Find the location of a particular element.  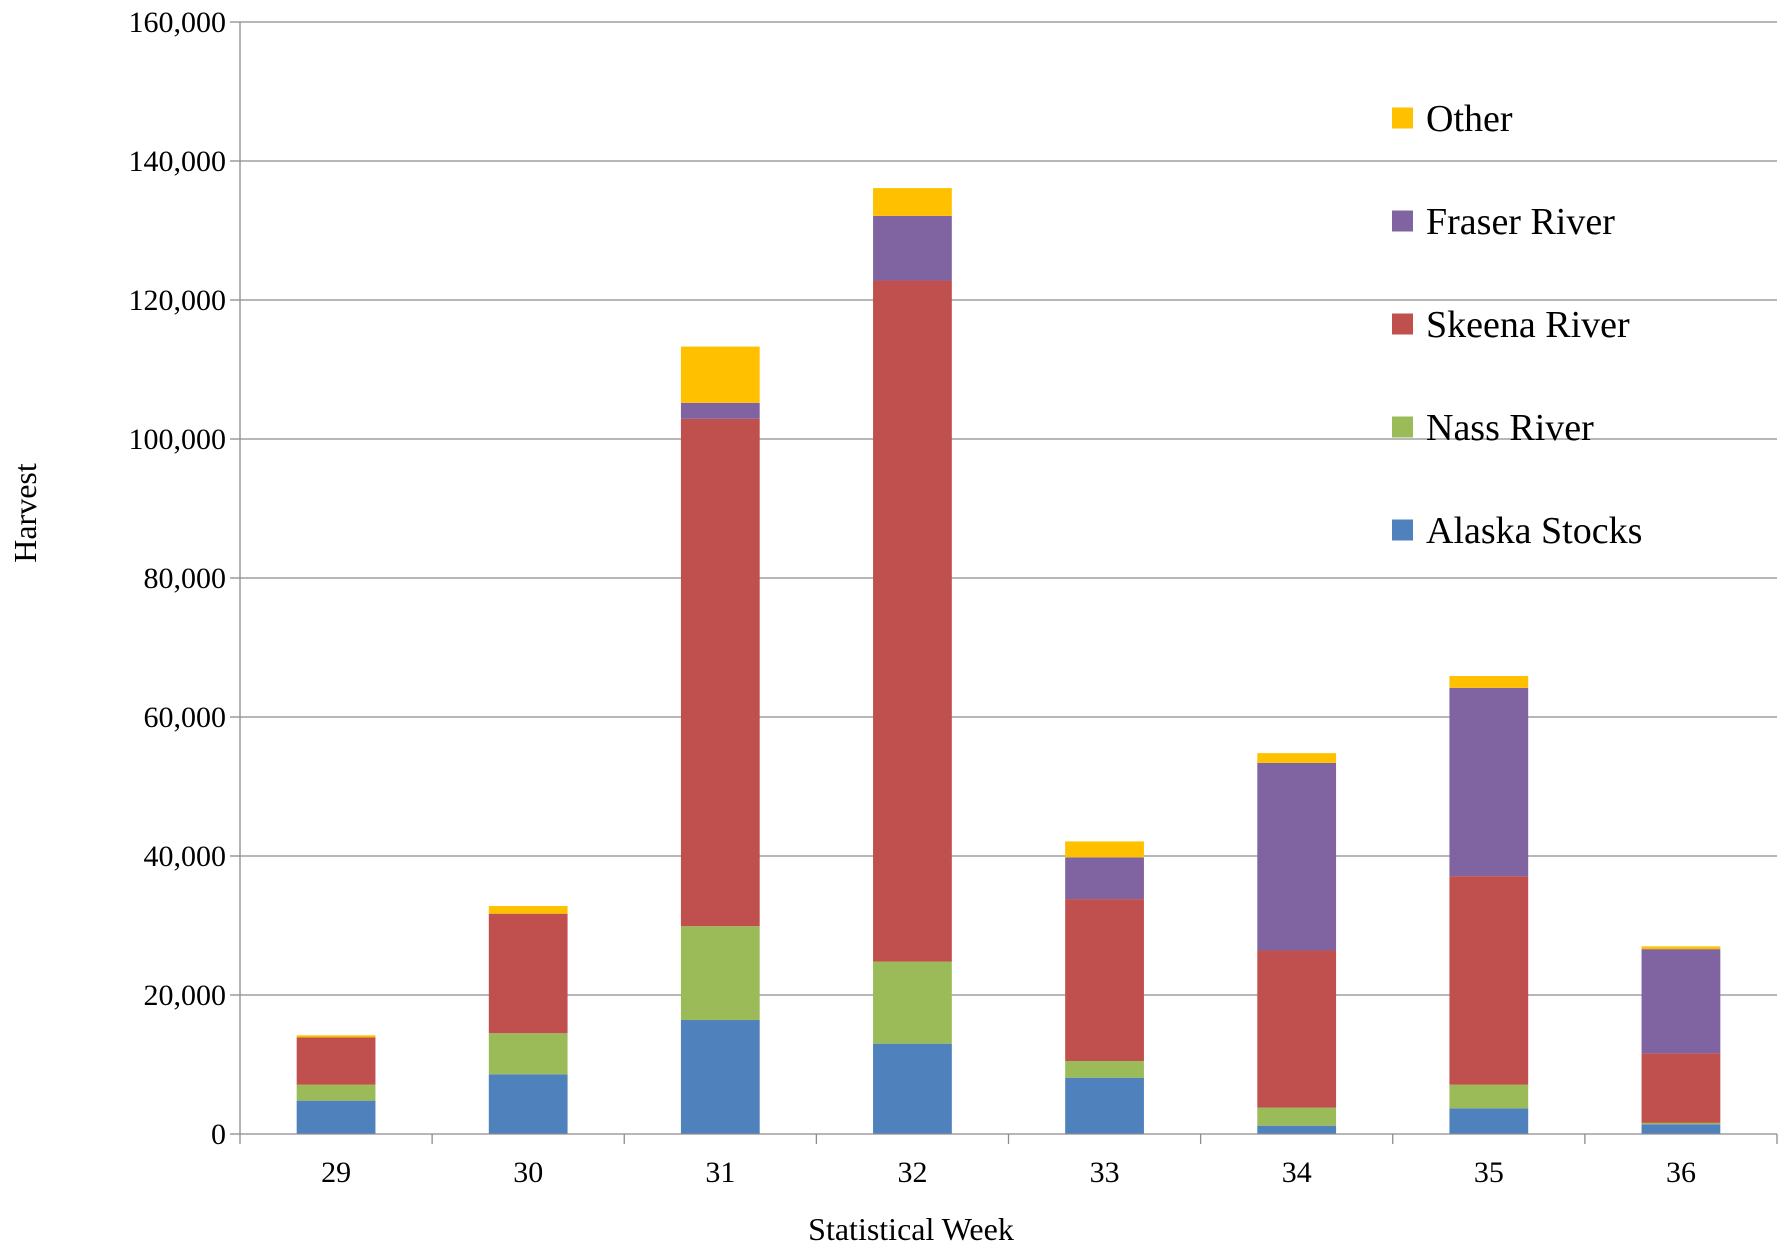

legend-label-alaska-stocks: Alaska Stocks is located at coordinates (1534, 531).